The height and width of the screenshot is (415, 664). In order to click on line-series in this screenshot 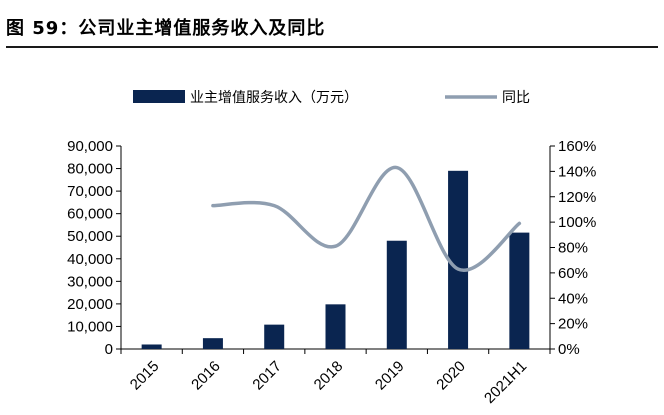, I will do `click(366, 218)`.